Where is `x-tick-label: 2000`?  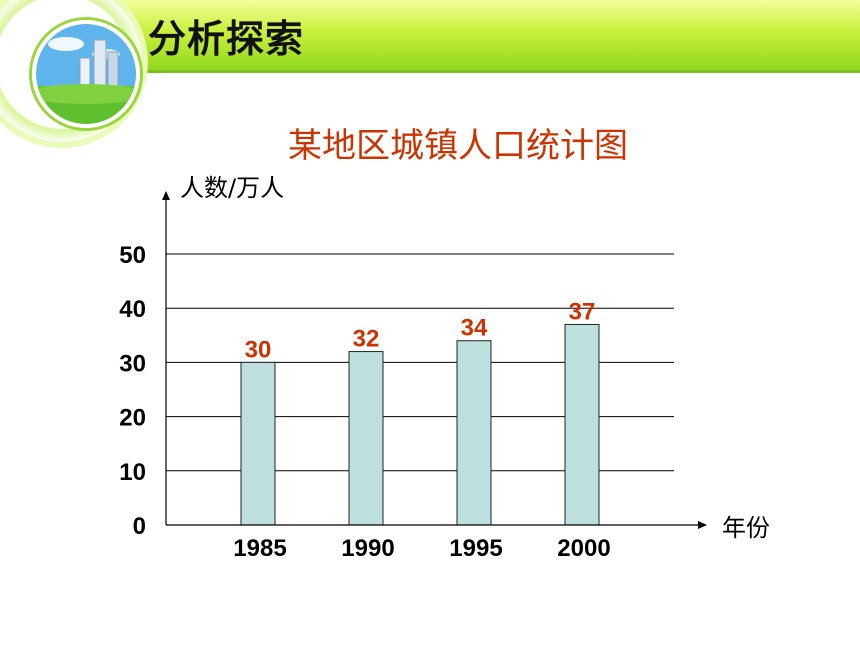 x-tick-label: 2000 is located at coordinates (583, 548).